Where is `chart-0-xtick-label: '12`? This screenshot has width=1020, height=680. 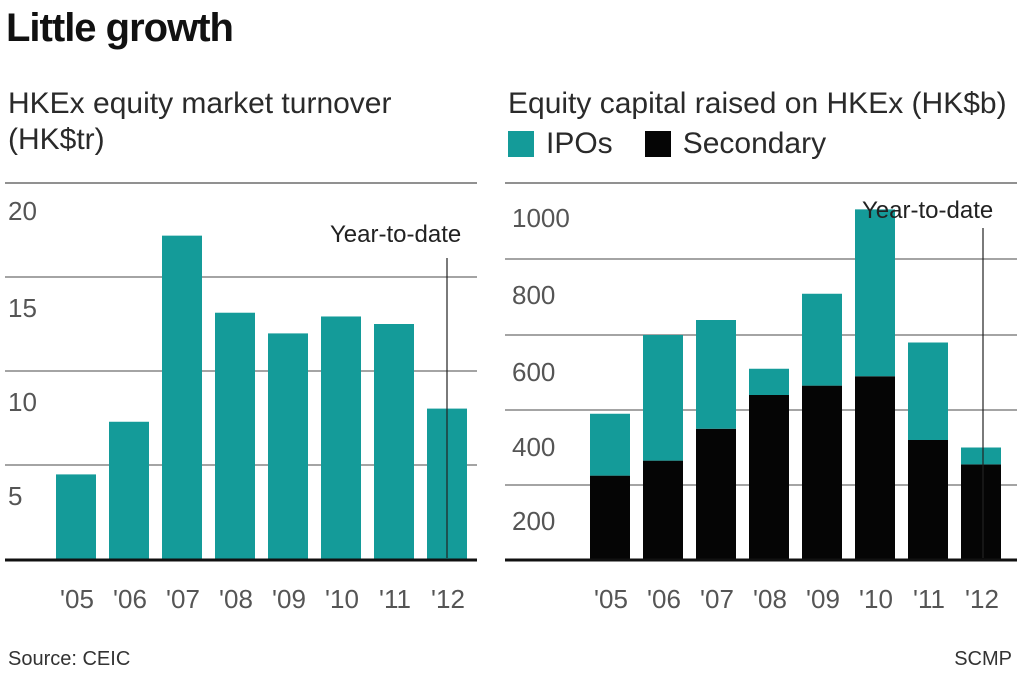 chart-0-xtick-label: '12 is located at coordinates (448, 599).